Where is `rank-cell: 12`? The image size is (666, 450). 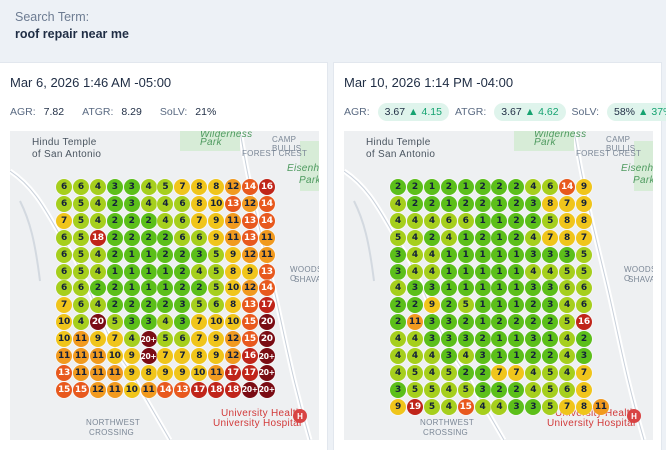
rank-cell: 12 is located at coordinates (249, 254).